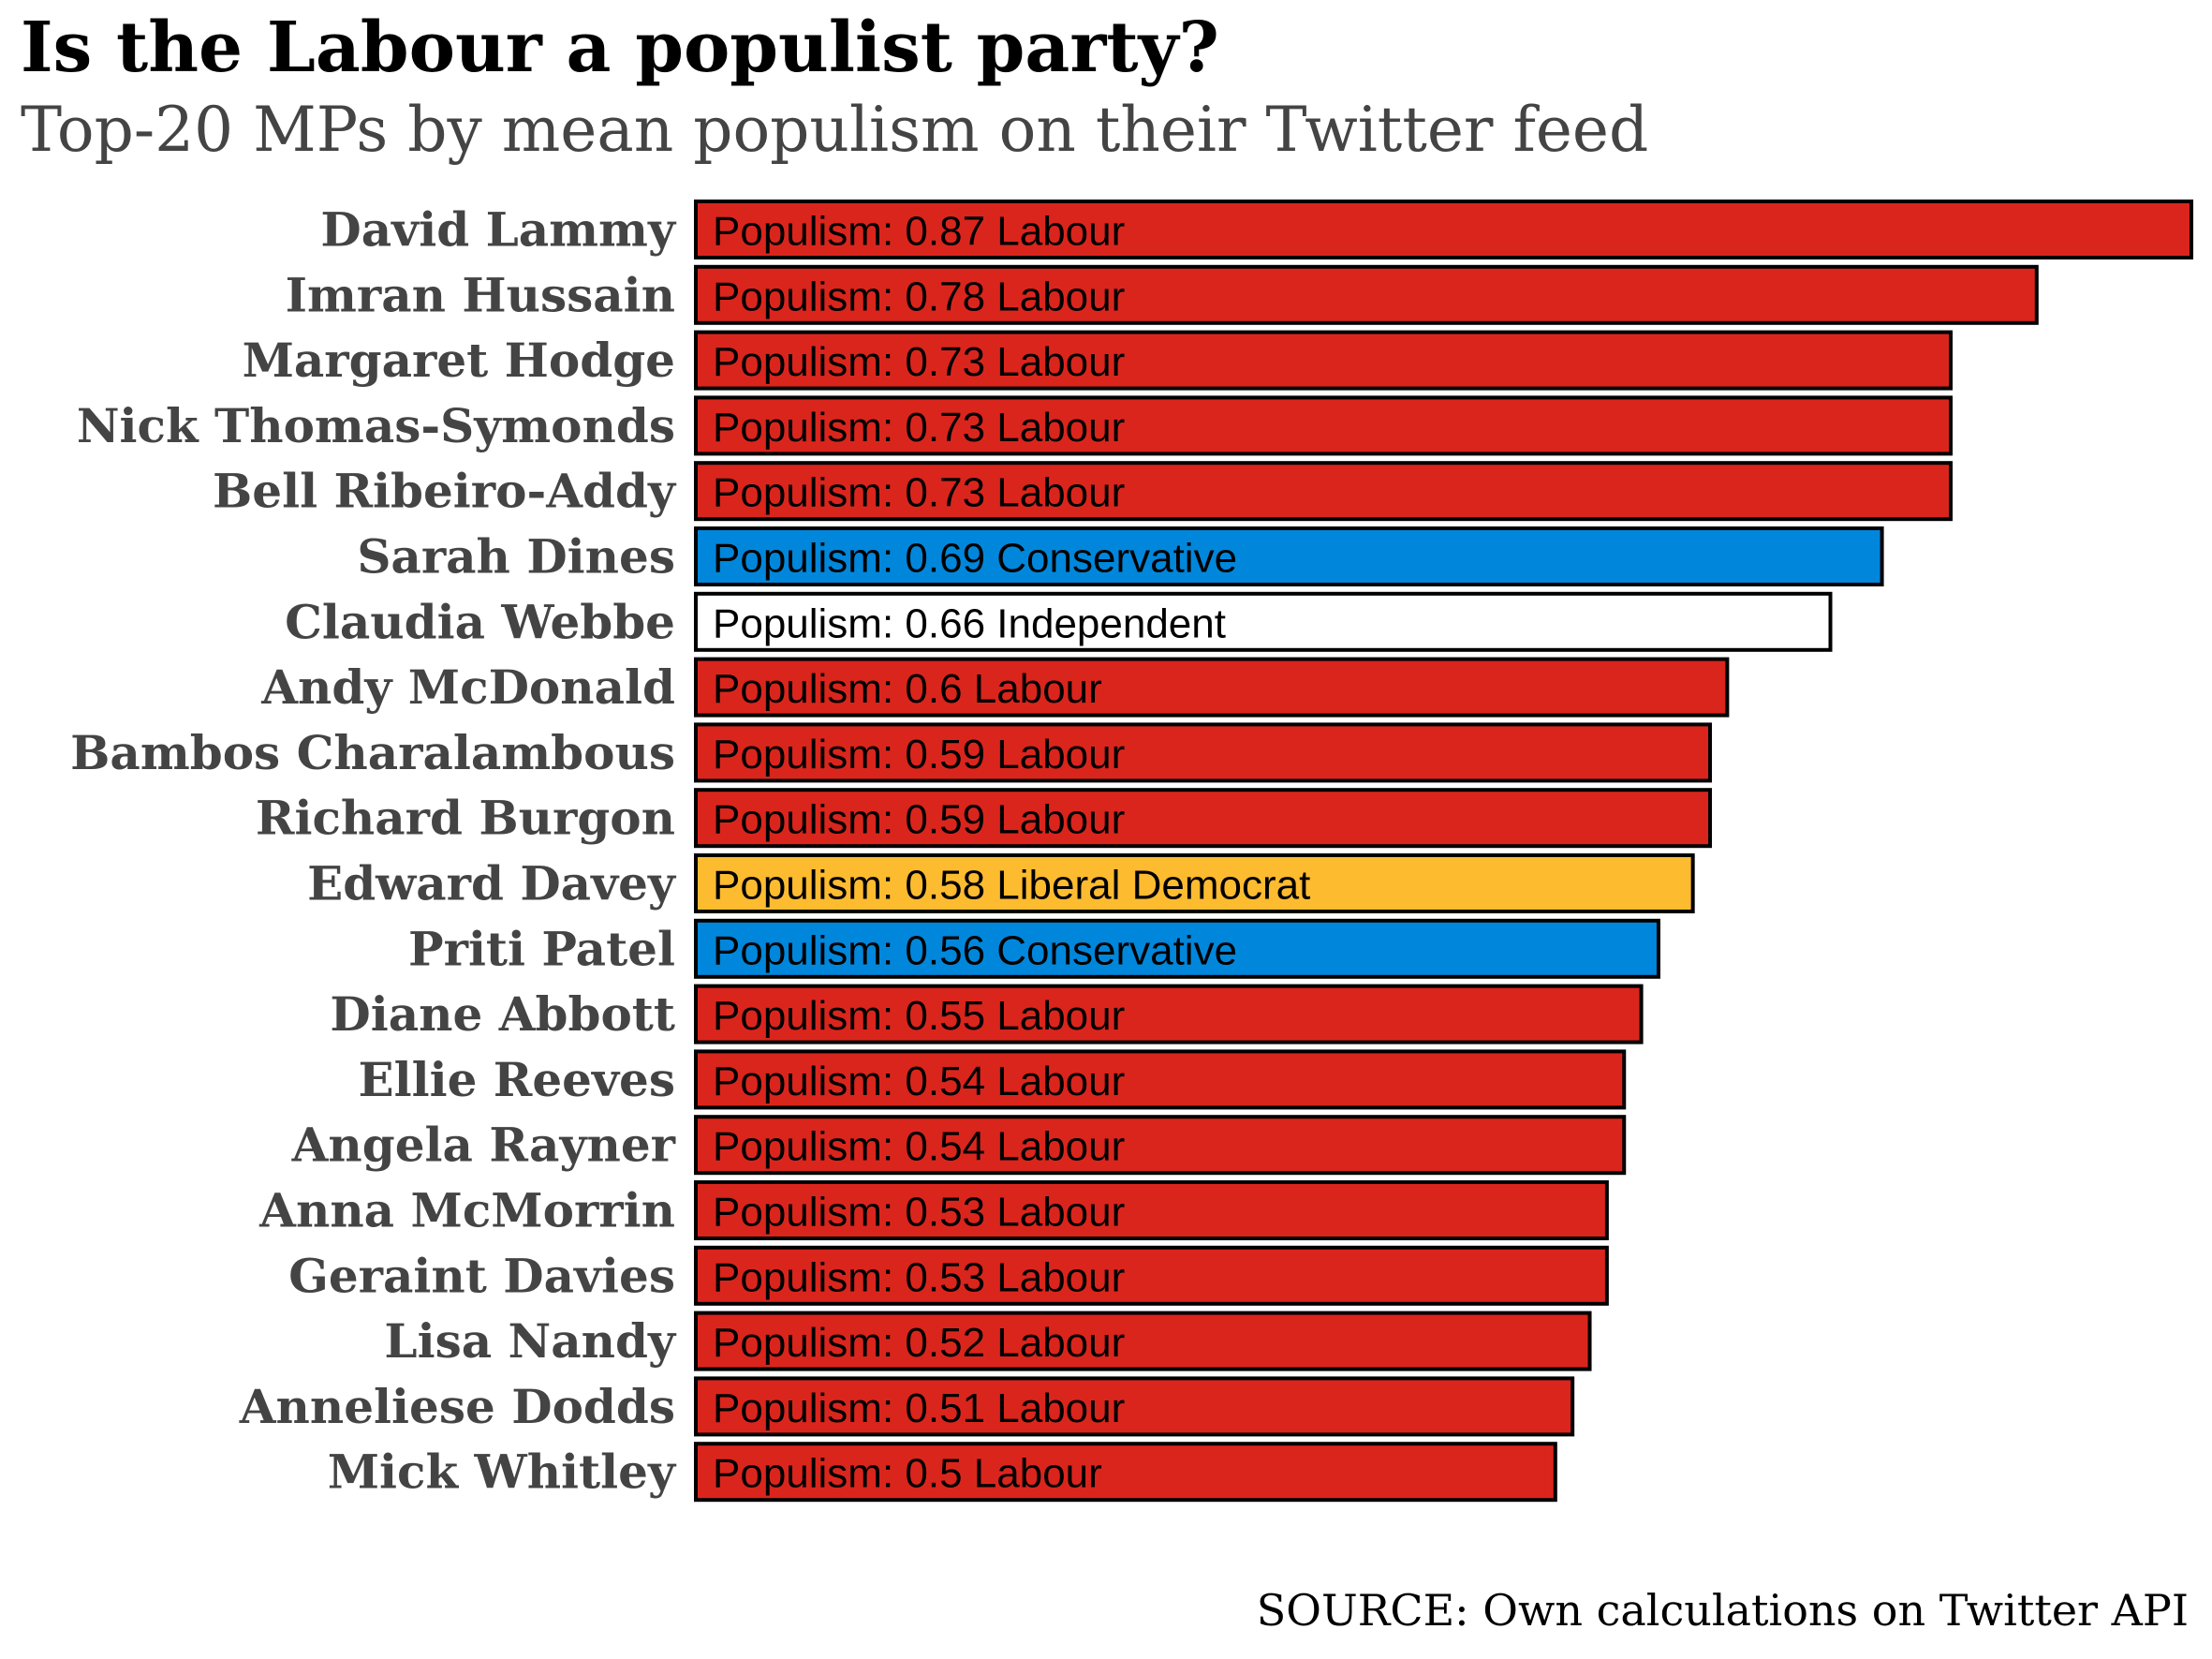 The height and width of the screenshot is (1659, 2212). I want to click on source-note: SOURCE: Own calculations on Twitter API, so click(1722, 1611).